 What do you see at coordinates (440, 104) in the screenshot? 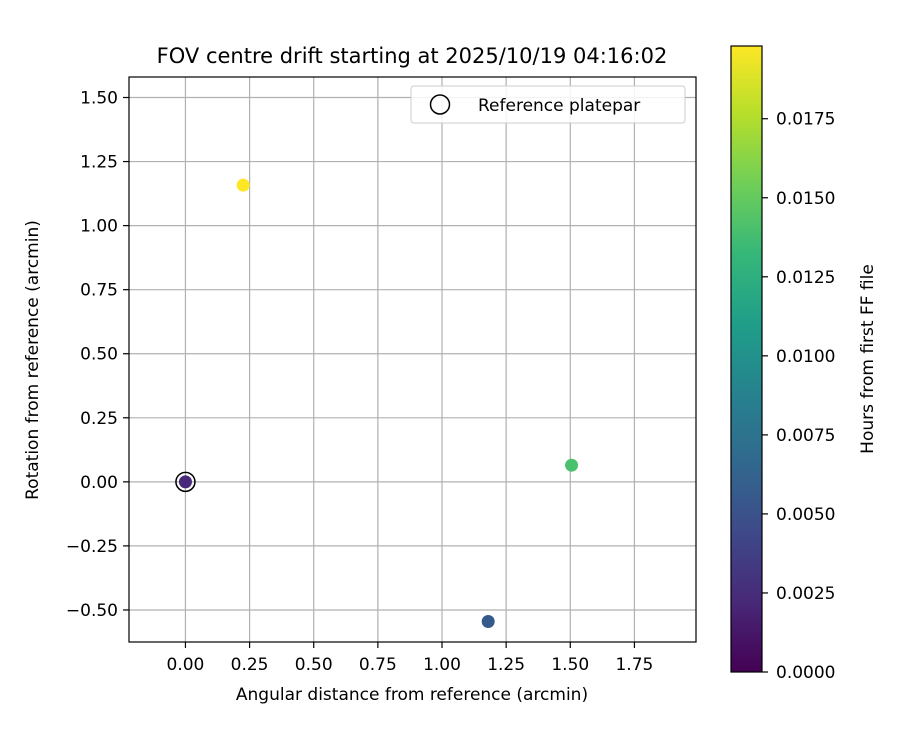
I see `legend-reference-icon` at bounding box center [440, 104].